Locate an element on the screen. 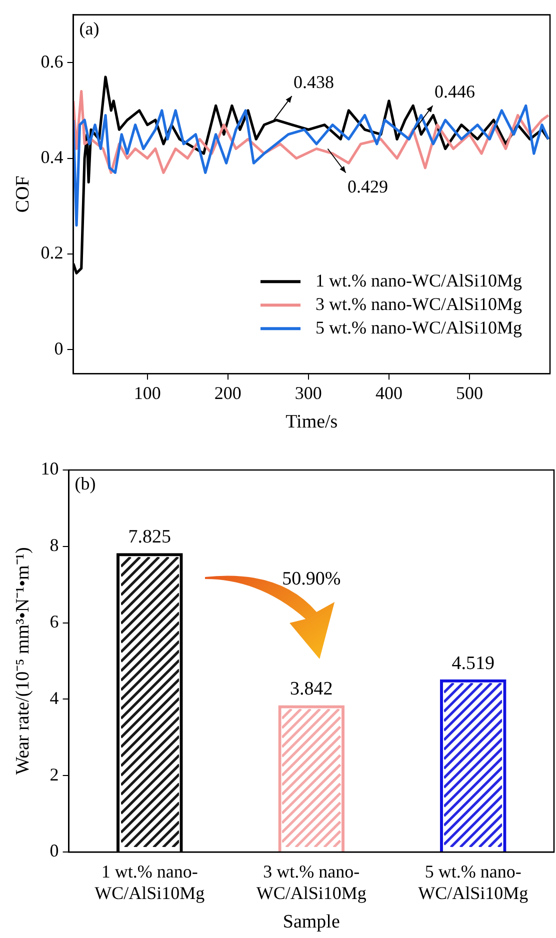  x-tick-label: 3 wt.% nano-WC/AlSi10Mg is located at coordinates (311, 883).